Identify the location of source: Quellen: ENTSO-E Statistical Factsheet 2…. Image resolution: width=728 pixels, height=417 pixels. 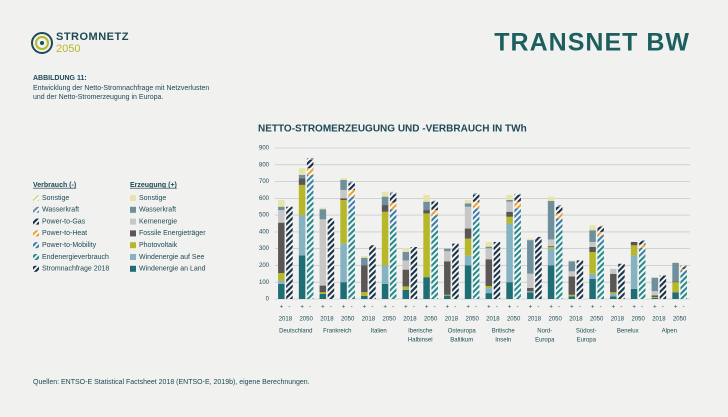
(171, 382).